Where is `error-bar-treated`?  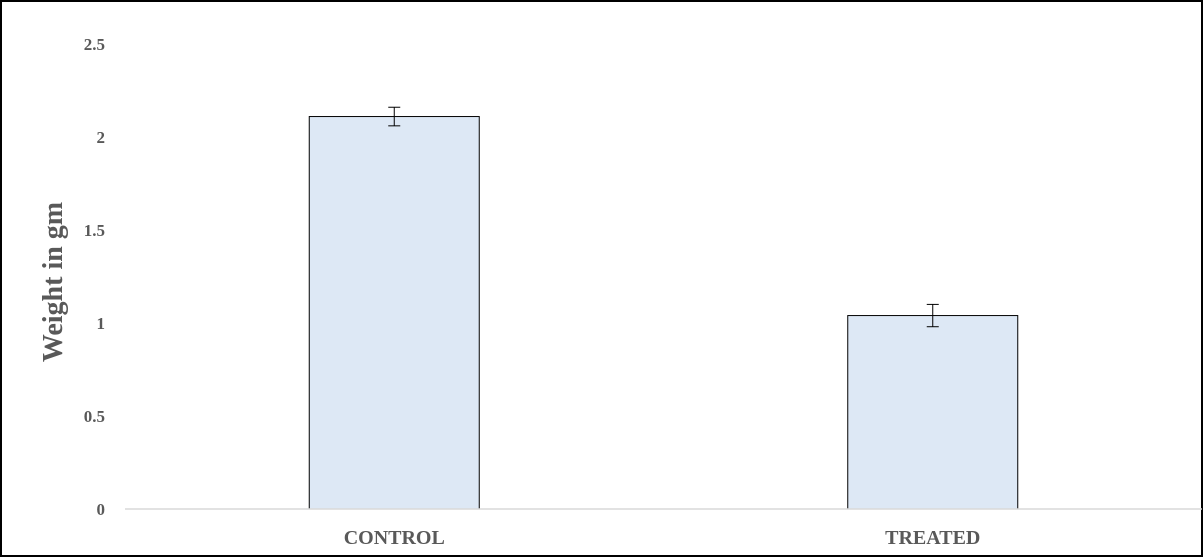 error-bar-treated is located at coordinates (932, 315).